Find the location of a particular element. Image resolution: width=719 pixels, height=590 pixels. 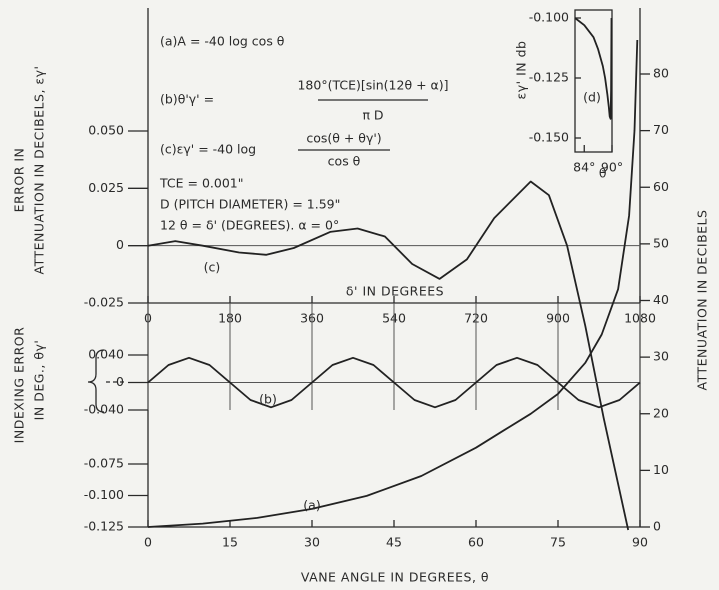

y2-tick-label: 80 is located at coordinates (661, 73).